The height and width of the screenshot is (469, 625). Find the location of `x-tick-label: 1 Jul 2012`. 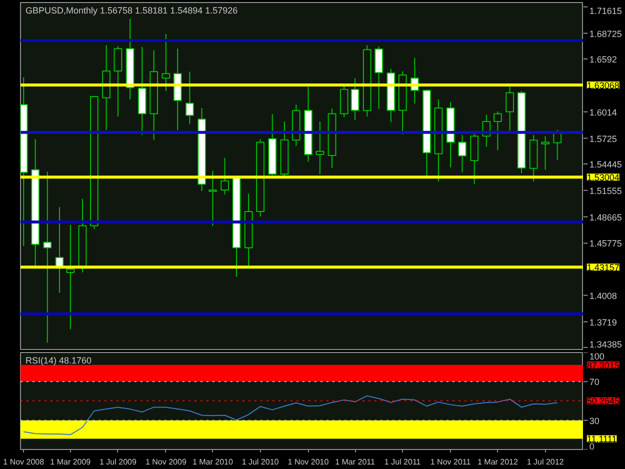

x-tick-label: 1 Jul 2012 is located at coordinates (545, 462).